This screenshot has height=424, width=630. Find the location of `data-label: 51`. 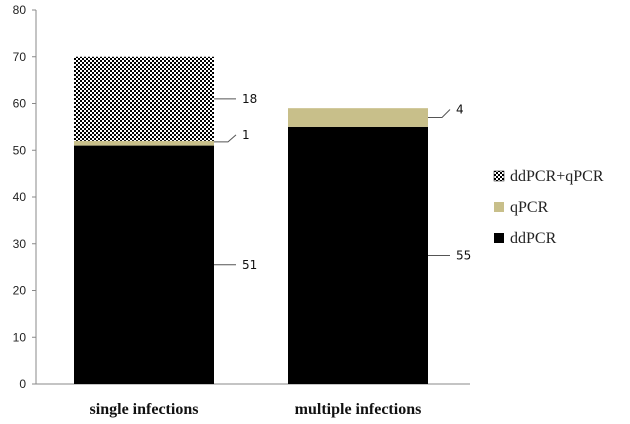

data-label: 51 is located at coordinates (249, 265).